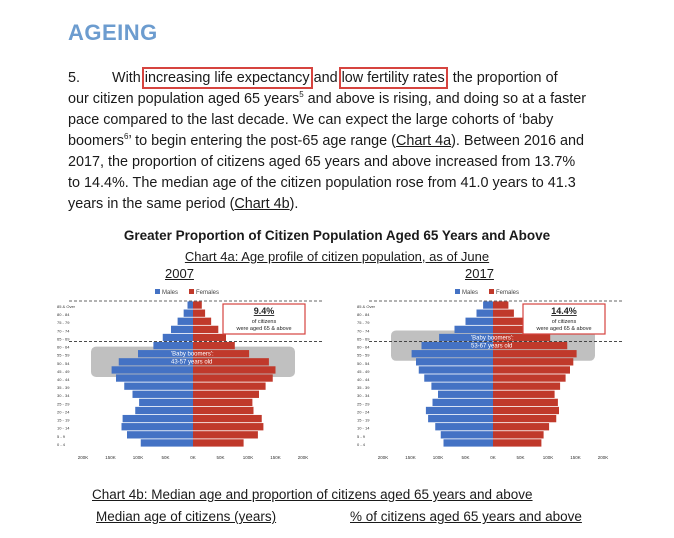 The image size is (674, 538). Describe the element at coordinates (63, 338) in the screenshot. I see `age-tick-label: 65 - 69` at that location.